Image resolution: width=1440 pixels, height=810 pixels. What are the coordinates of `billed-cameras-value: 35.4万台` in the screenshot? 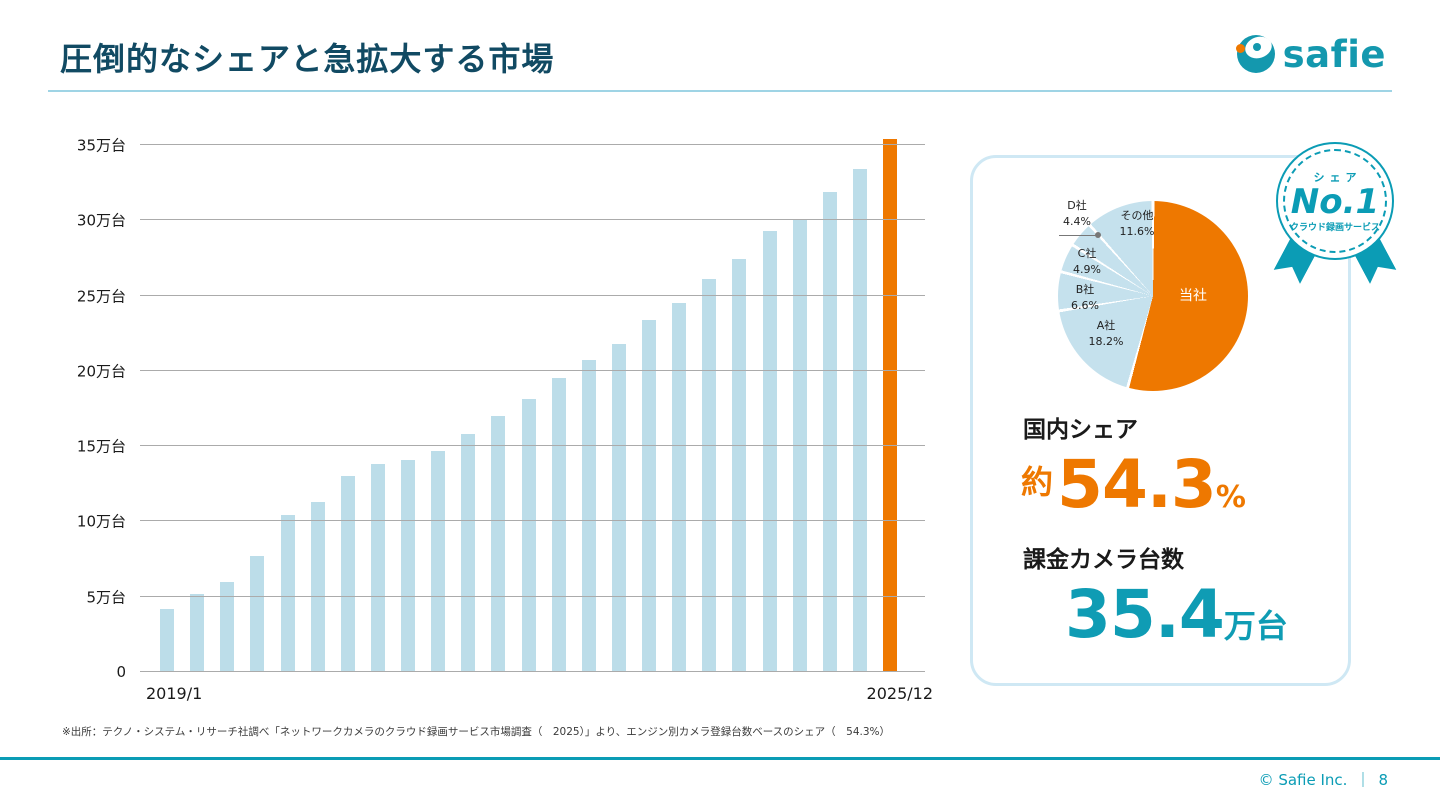 It's located at (1176, 614).